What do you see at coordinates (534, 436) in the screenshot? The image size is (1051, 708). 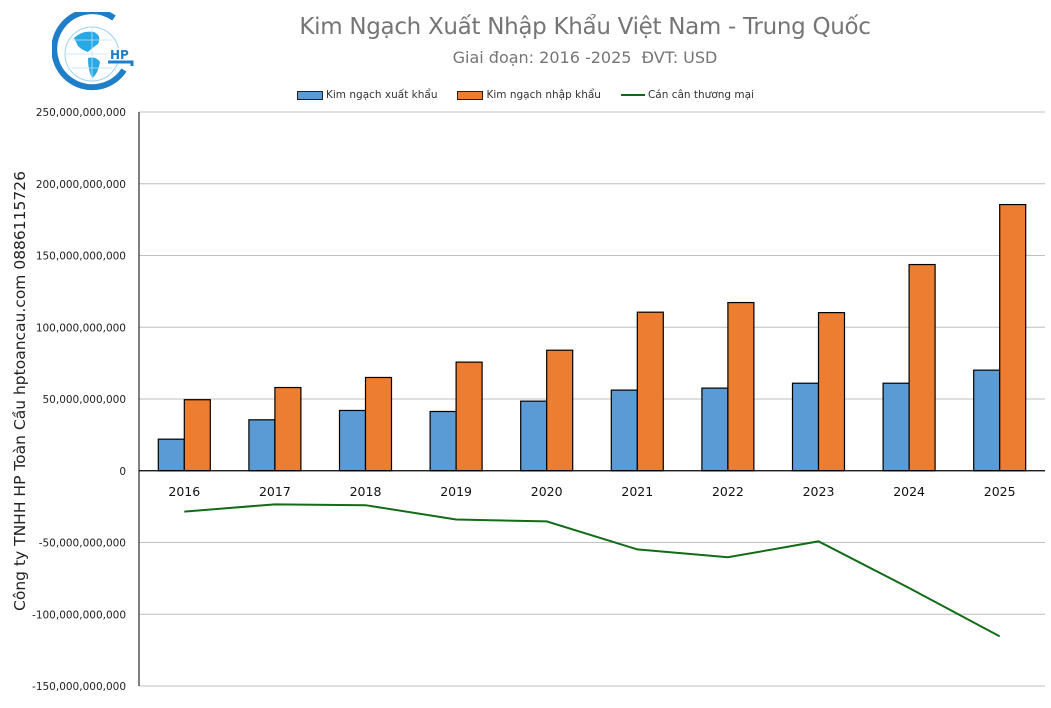 I see `bar-export-2020` at bounding box center [534, 436].